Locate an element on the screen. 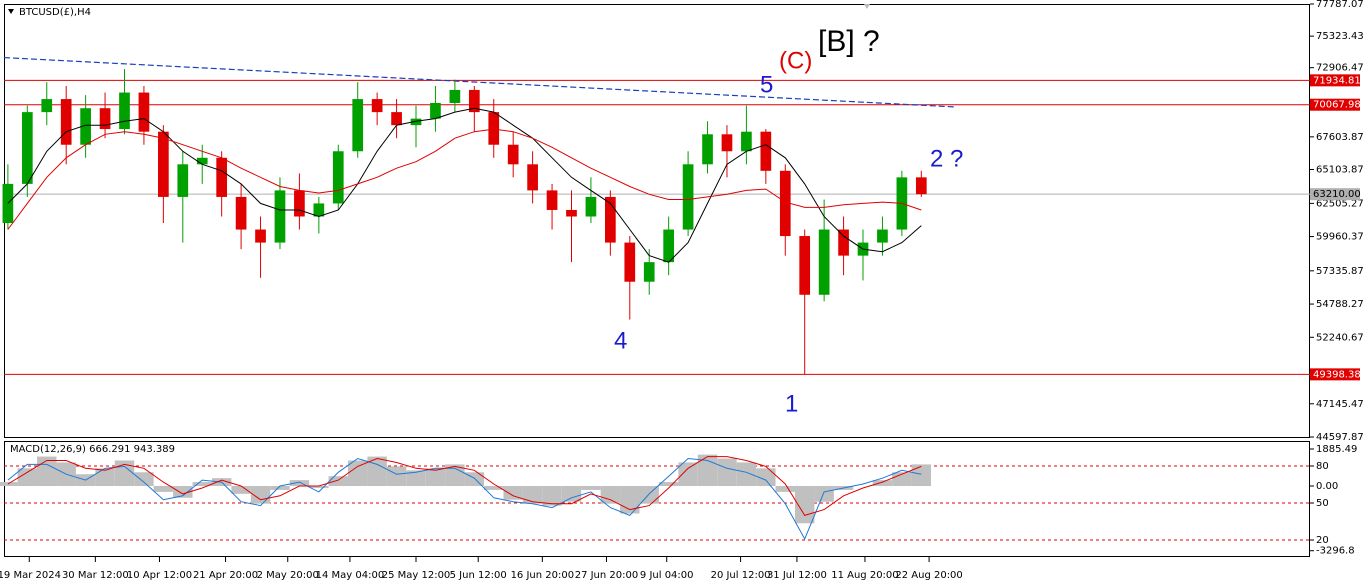 The width and height of the screenshot is (1366, 588). level-label: 70067.98 is located at coordinates (1337, 105).